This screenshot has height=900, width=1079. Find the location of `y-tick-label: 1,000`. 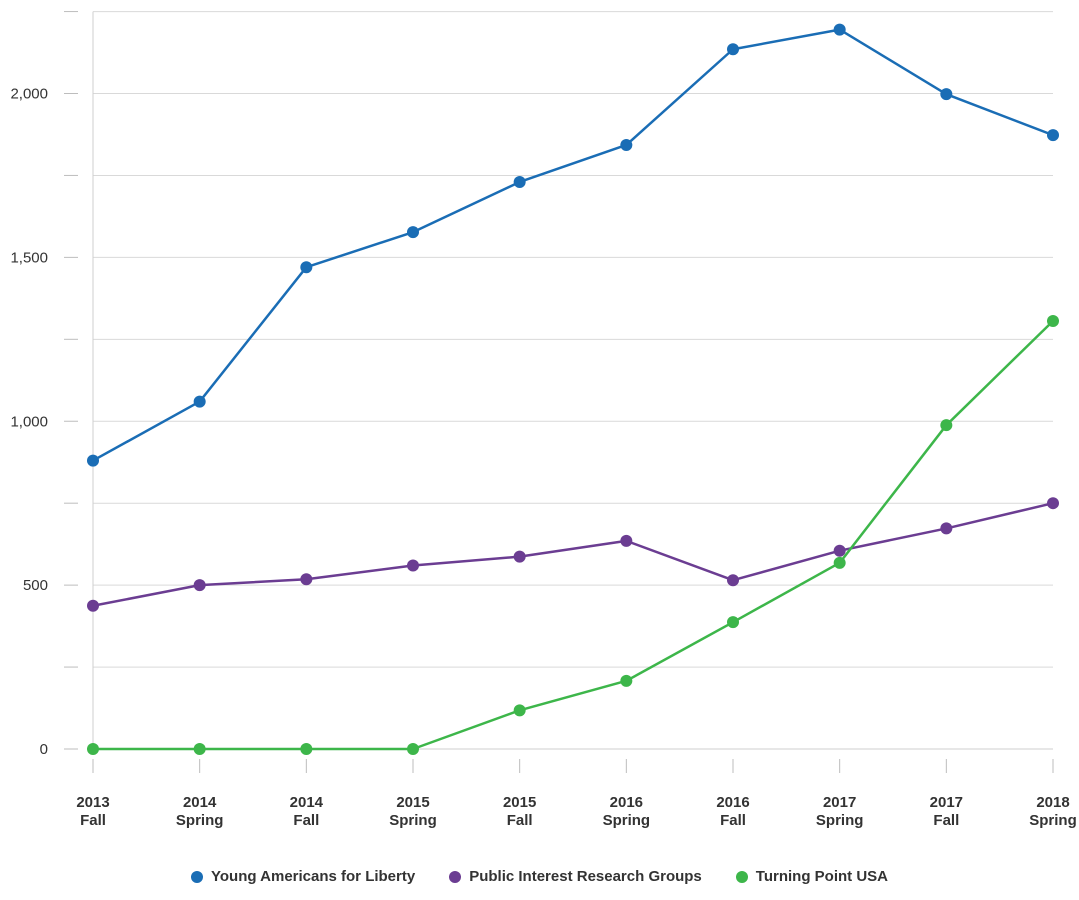

y-tick-label: 1,000 is located at coordinates (29, 421).